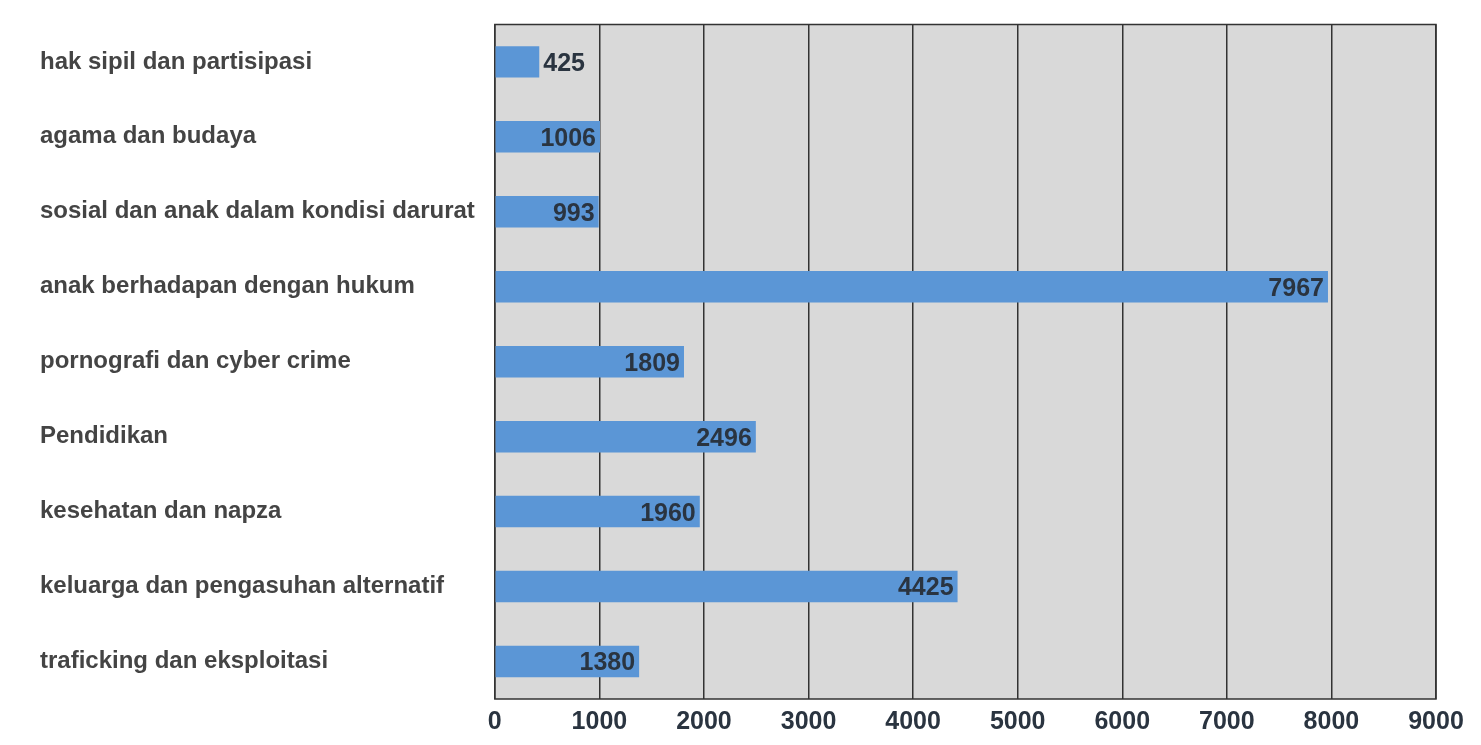 The width and height of the screenshot is (1481, 745). I want to click on data-label: 1380, so click(607, 661).